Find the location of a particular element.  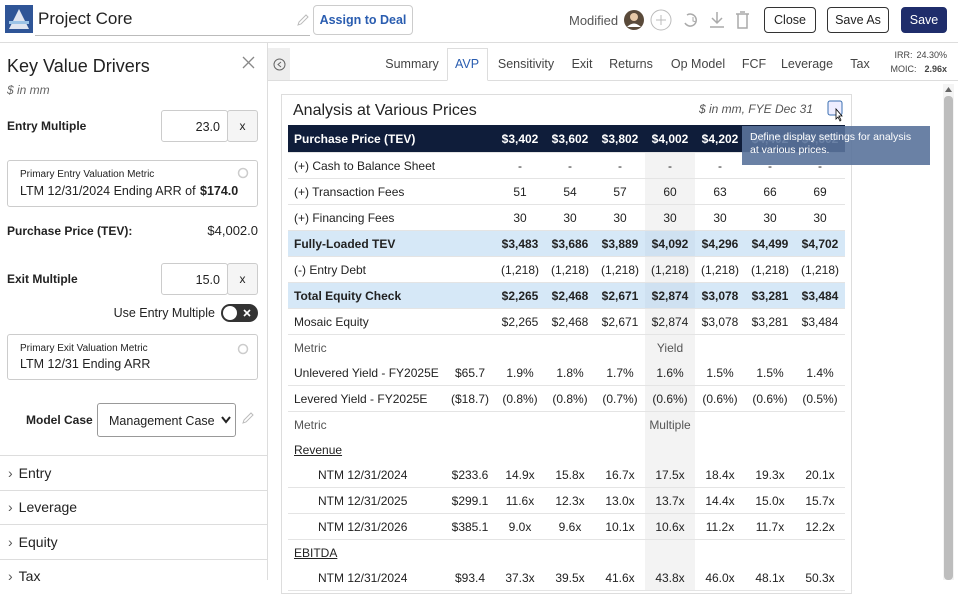

close-button: Close is located at coordinates (790, 20).